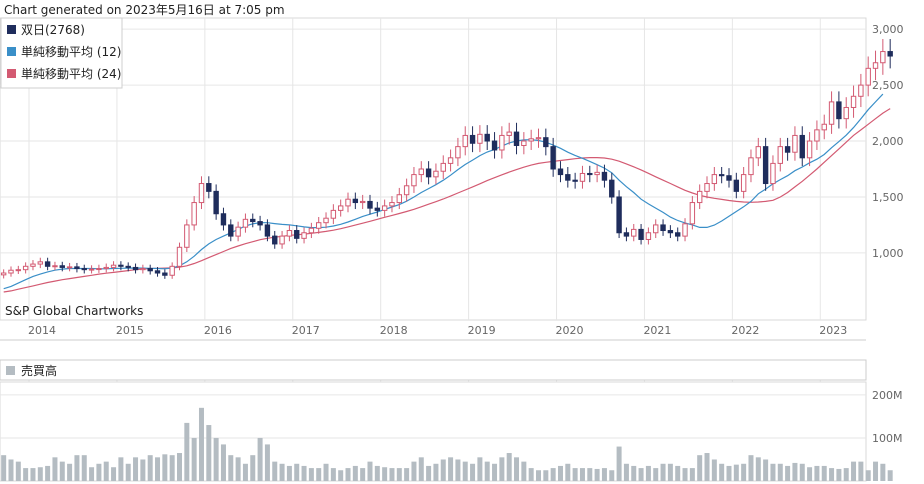 The height and width of the screenshot is (484, 924). I want to click on legend-label: 単純移動平均 (12), so click(71, 52).